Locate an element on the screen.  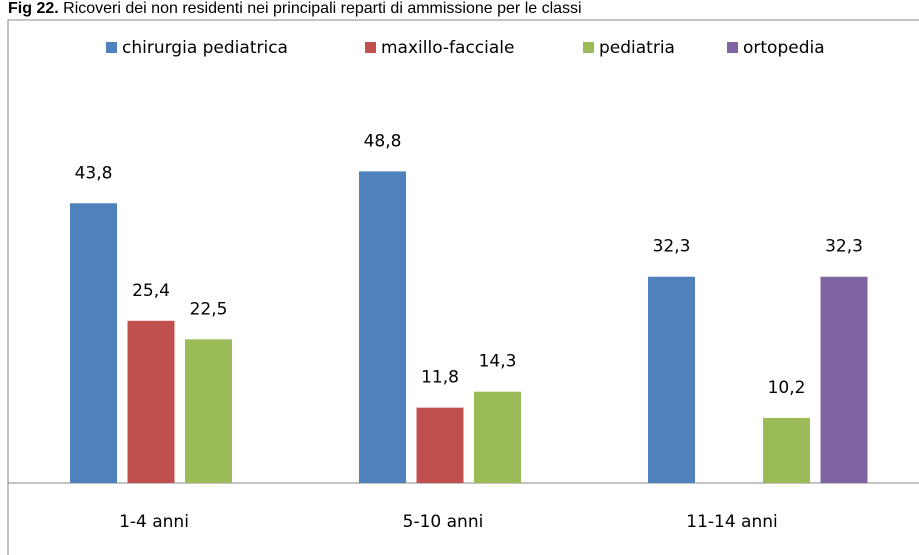
legend-label: chirurgia pediatrica is located at coordinates (205, 48).